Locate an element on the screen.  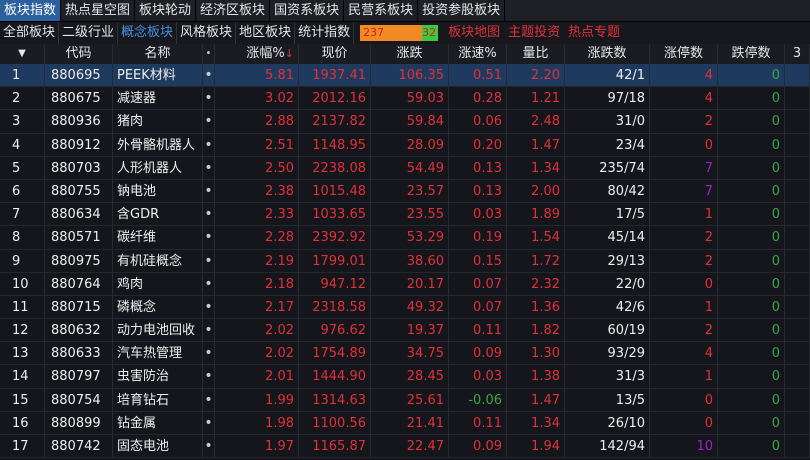
row-price: 2012.16 is located at coordinates (335, 98).